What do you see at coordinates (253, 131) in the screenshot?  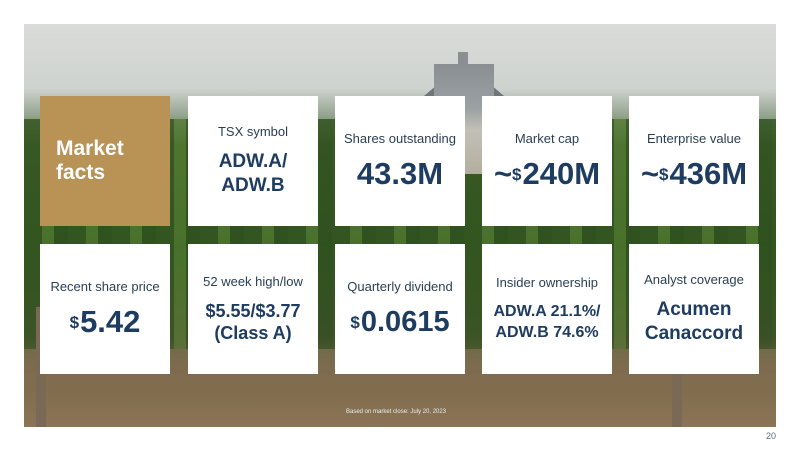 I see `card-label: TSX symbol` at bounding box center [253, 131].